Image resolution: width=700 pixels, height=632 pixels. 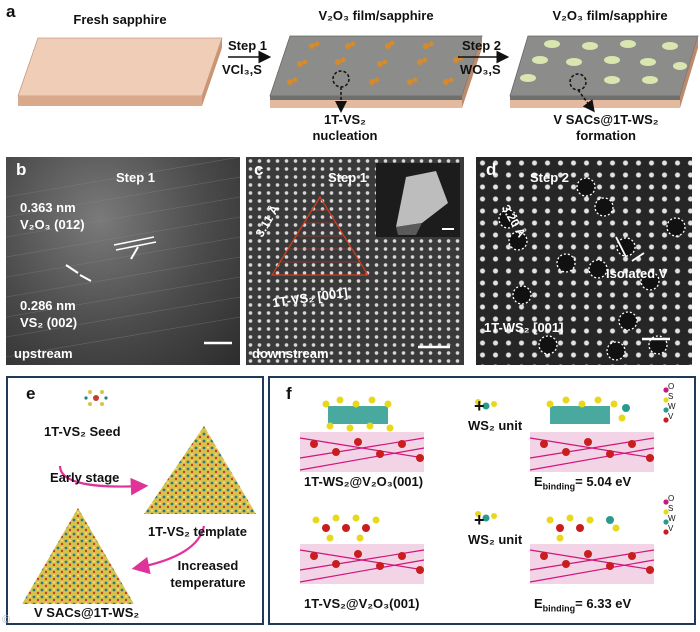 I want to click on d-spacing-2: 0.286 nm, so click(x=48, y=305).